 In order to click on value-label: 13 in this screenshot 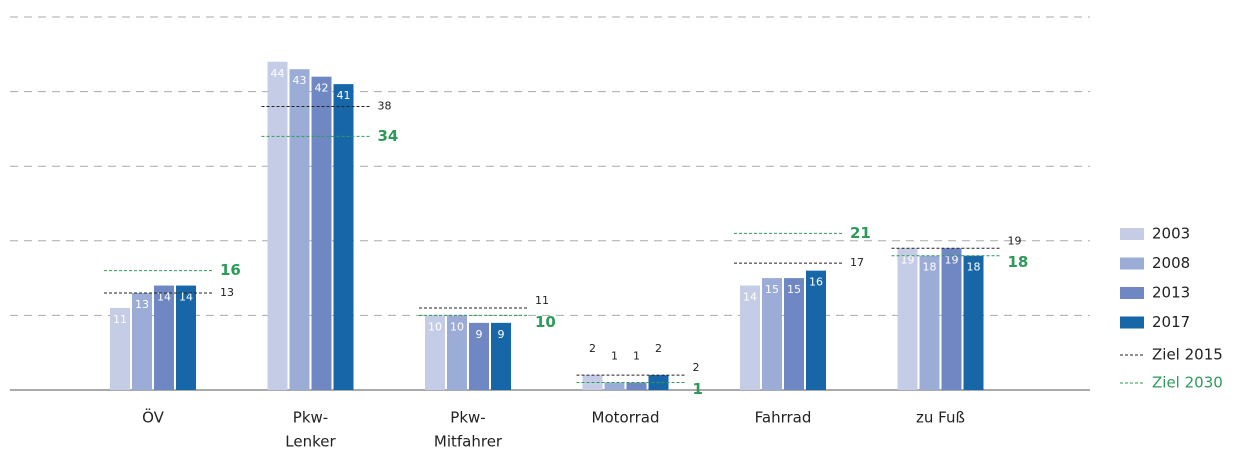, I will do `click(142, 304)`.